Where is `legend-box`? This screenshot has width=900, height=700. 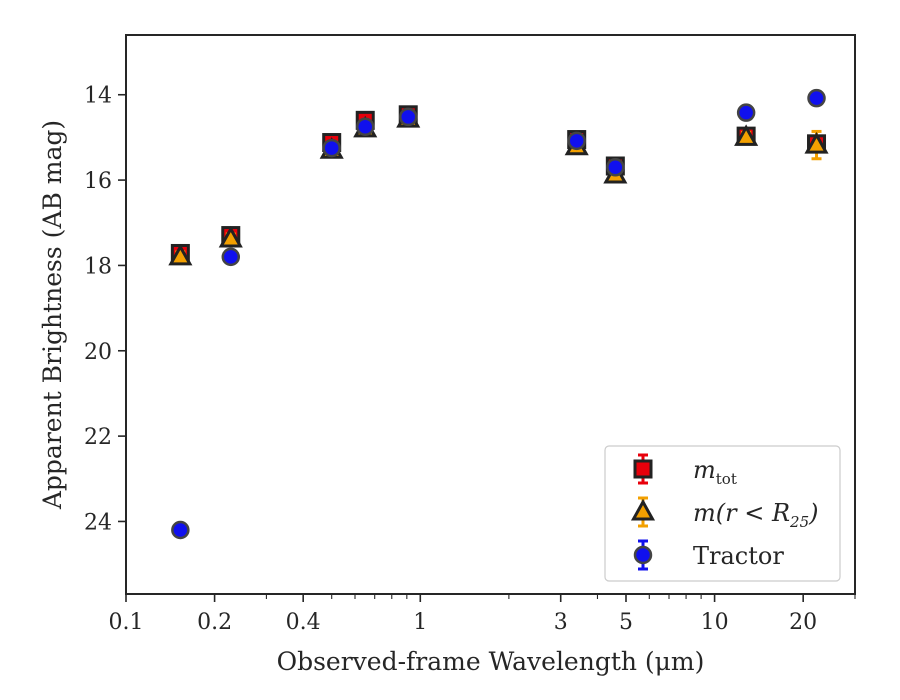
legend-box is located at coordinates (722, 513).